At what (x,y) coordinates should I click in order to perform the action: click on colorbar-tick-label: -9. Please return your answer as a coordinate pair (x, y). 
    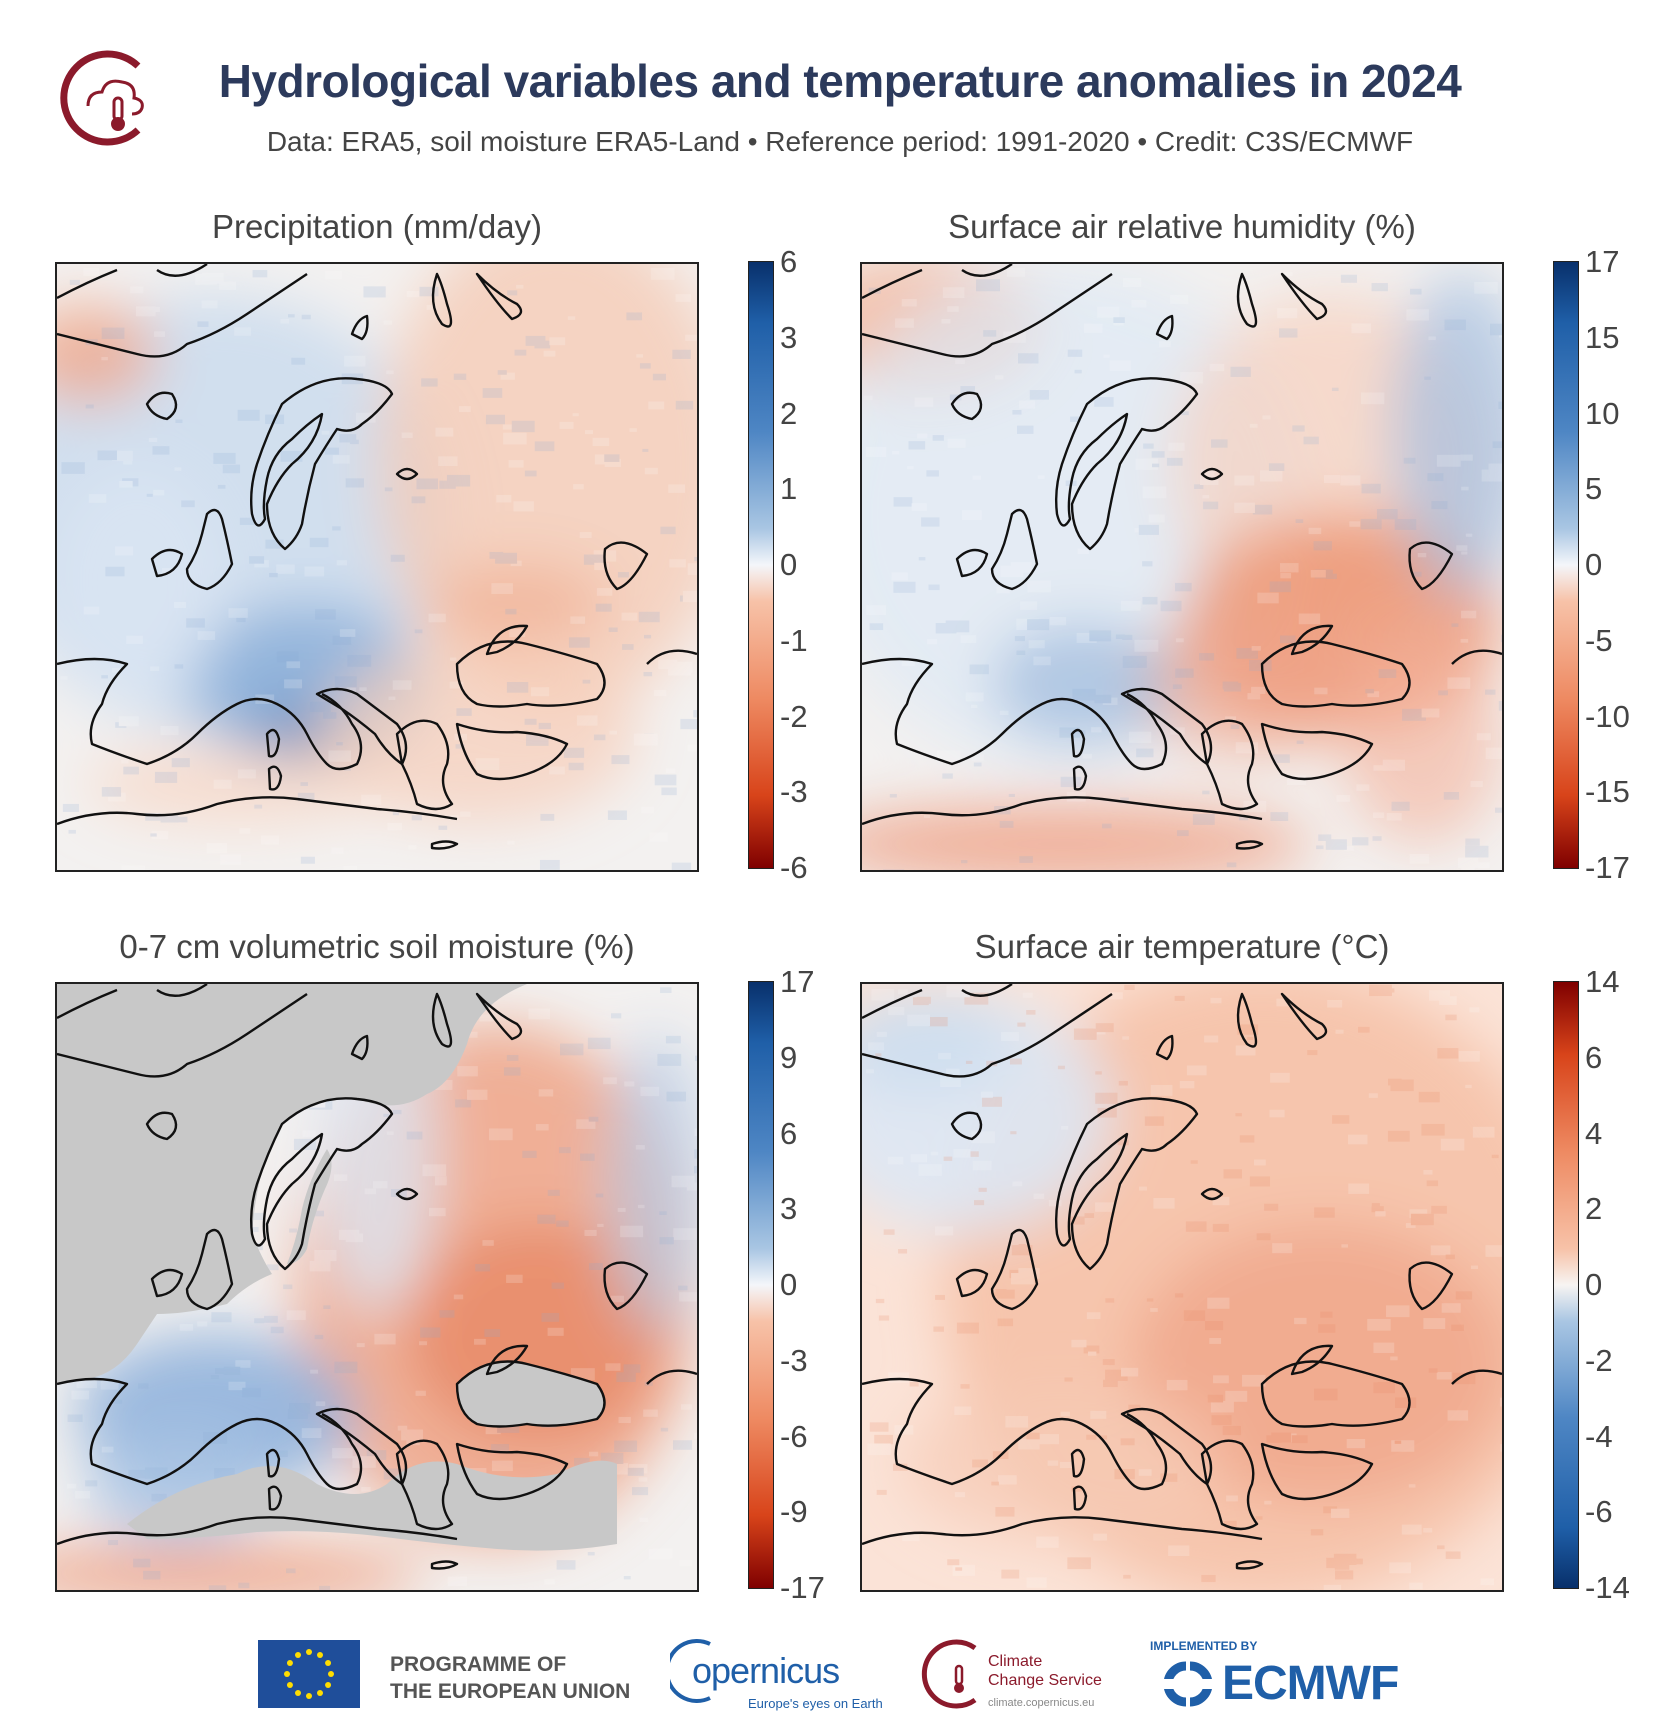
    Looking at the image, I should click on (794, 1512).